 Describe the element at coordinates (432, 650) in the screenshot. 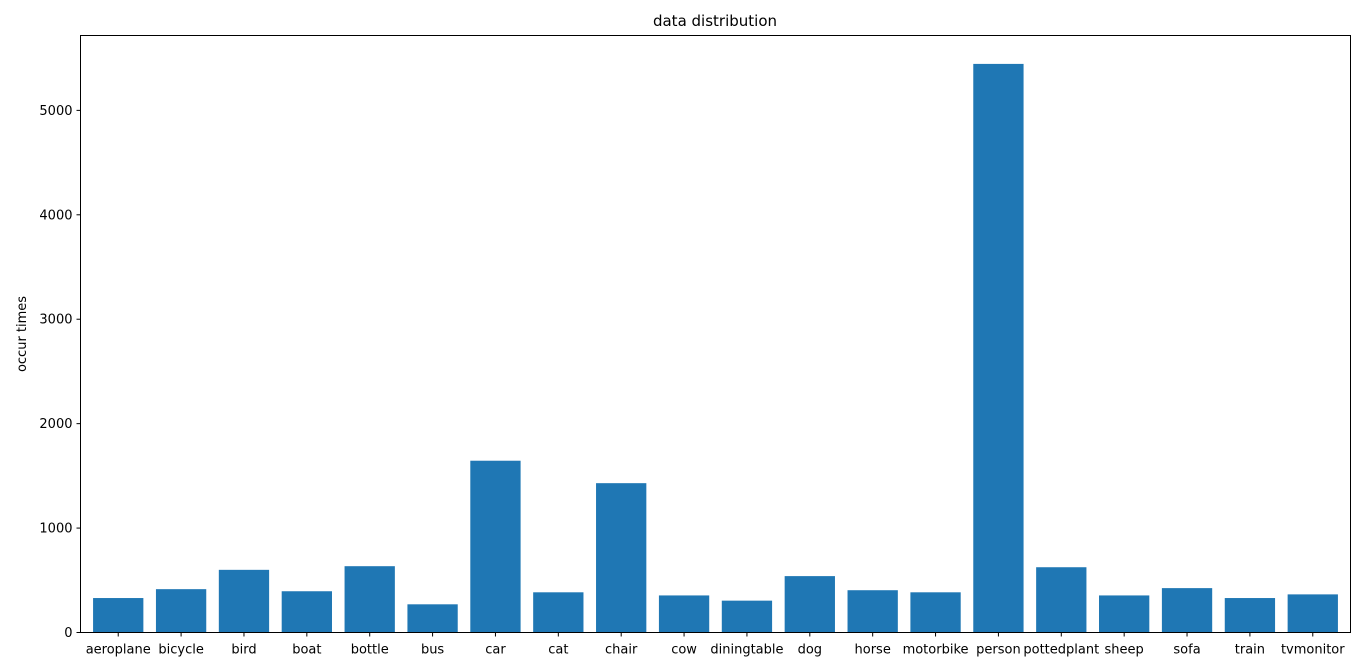

I see `x-tick-label: bus` at that location.